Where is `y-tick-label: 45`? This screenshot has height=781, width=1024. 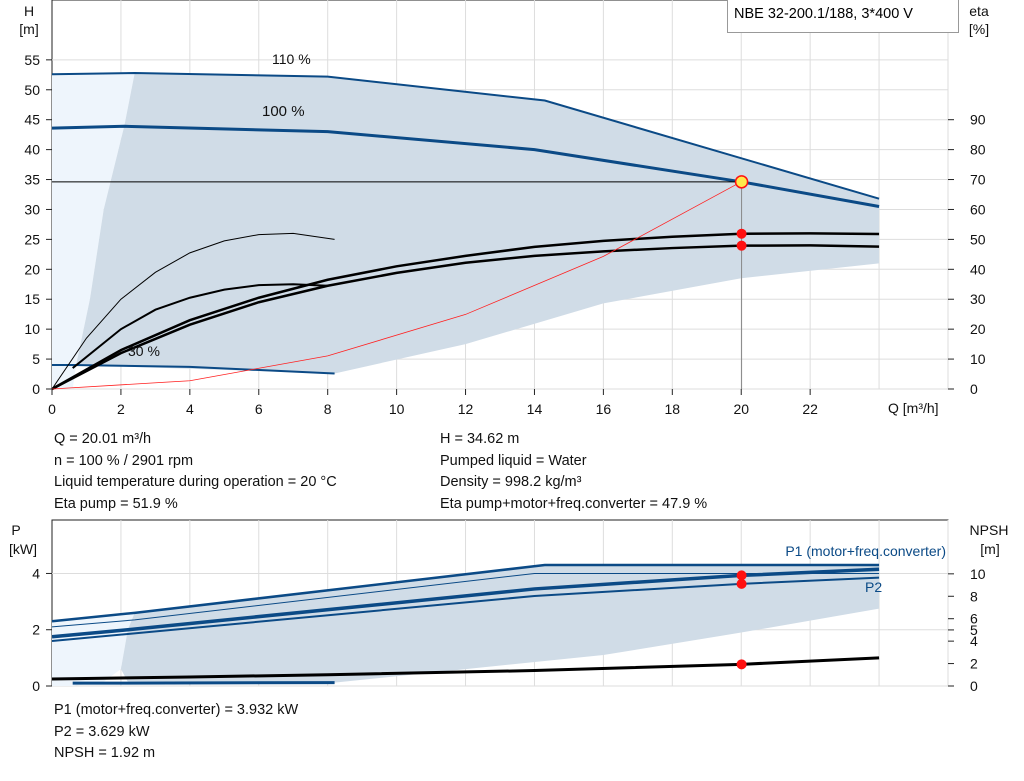 y-tick-label: 45 is located at coordinates (32, 120).